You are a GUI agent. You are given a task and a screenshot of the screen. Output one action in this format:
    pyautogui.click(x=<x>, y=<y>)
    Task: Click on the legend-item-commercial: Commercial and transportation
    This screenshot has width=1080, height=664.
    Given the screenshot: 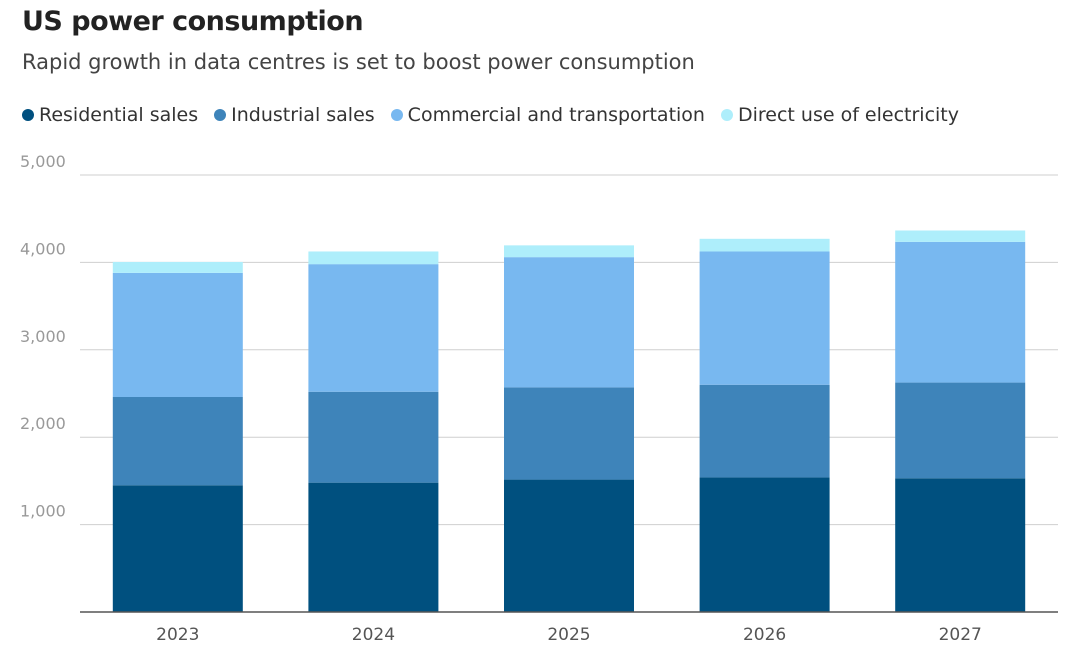 What is the action you would take?
    pyautogui.click(x=547, y=115)
    